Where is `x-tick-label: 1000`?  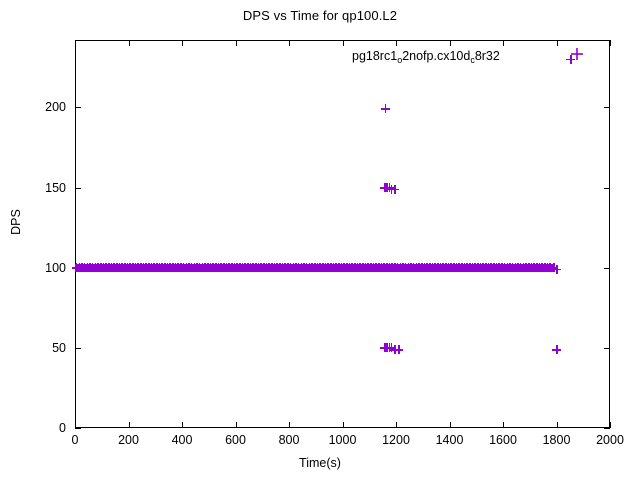 x-tick-label: 1000 is located at coordinates (342, 440).